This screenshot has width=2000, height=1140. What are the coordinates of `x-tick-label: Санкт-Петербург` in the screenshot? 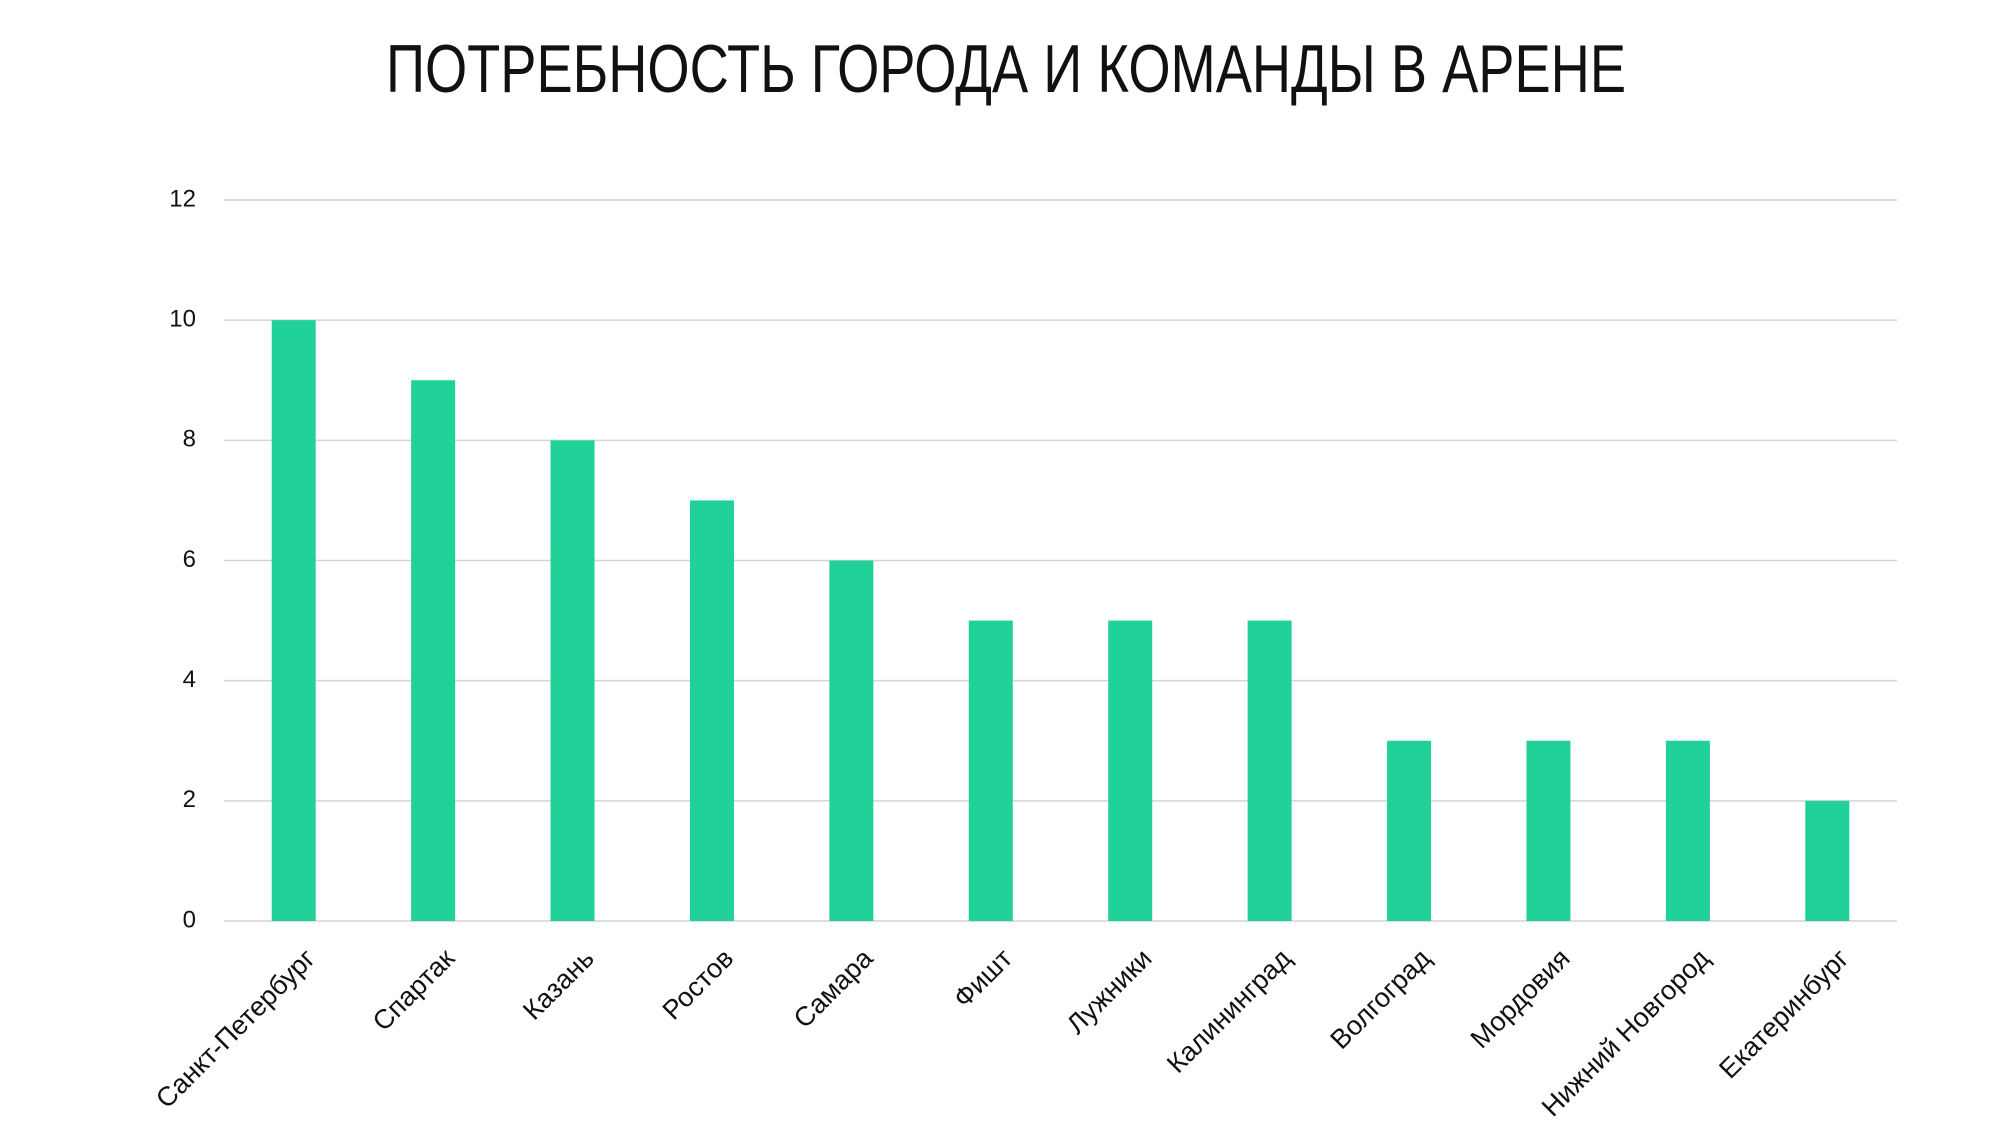 It's located at (235, 1028).